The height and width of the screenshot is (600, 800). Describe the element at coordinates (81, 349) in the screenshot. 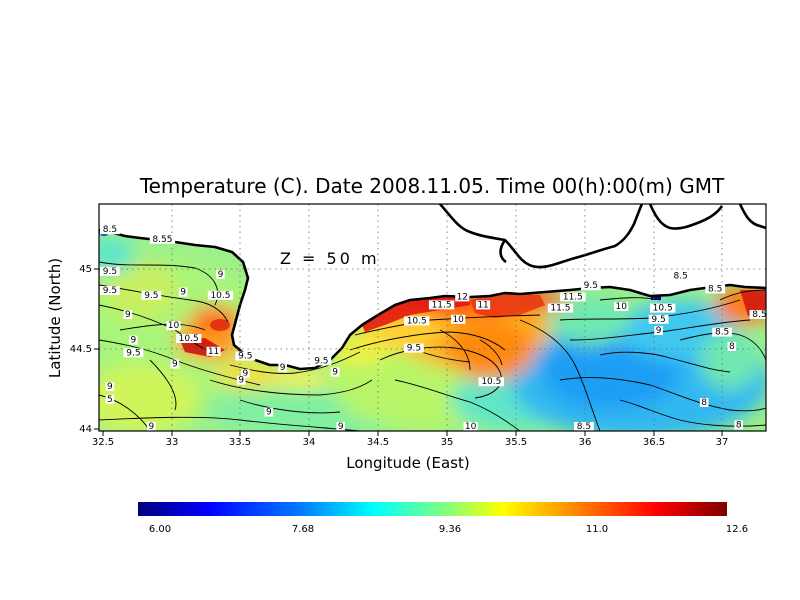

I see `y-tick-label: 44.5` at that location.